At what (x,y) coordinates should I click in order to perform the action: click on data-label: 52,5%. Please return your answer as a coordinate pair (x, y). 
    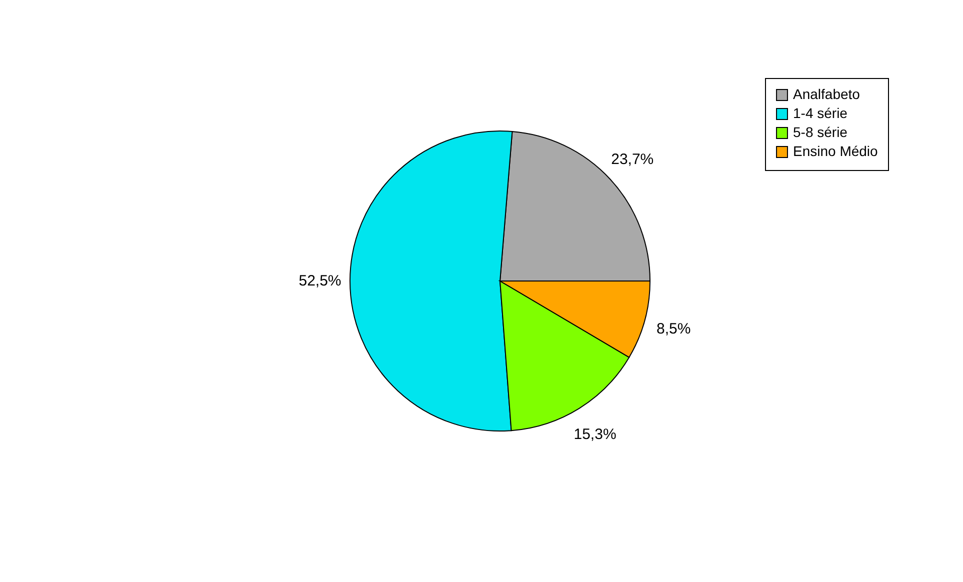
    Looking at the image, I should click on (320, 281).